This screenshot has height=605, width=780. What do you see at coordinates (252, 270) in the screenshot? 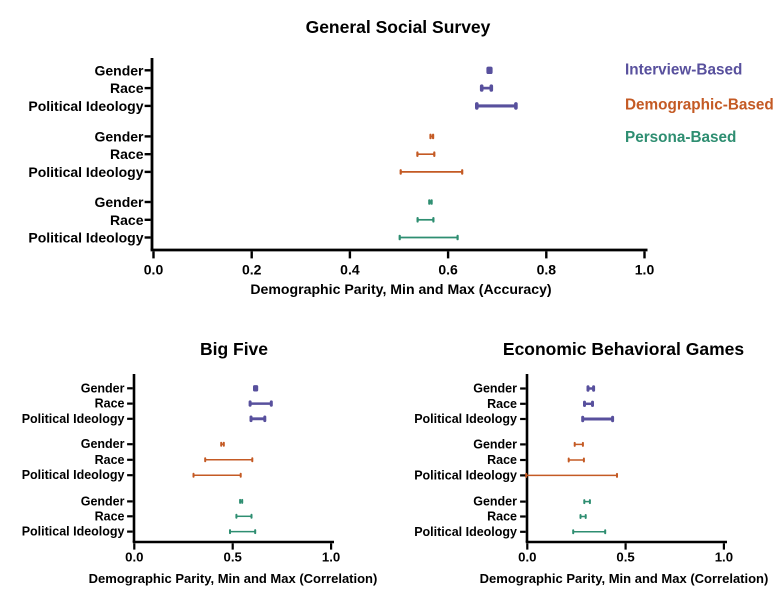
I see `svg-text: 0.2` at bounding box center [252, 270].